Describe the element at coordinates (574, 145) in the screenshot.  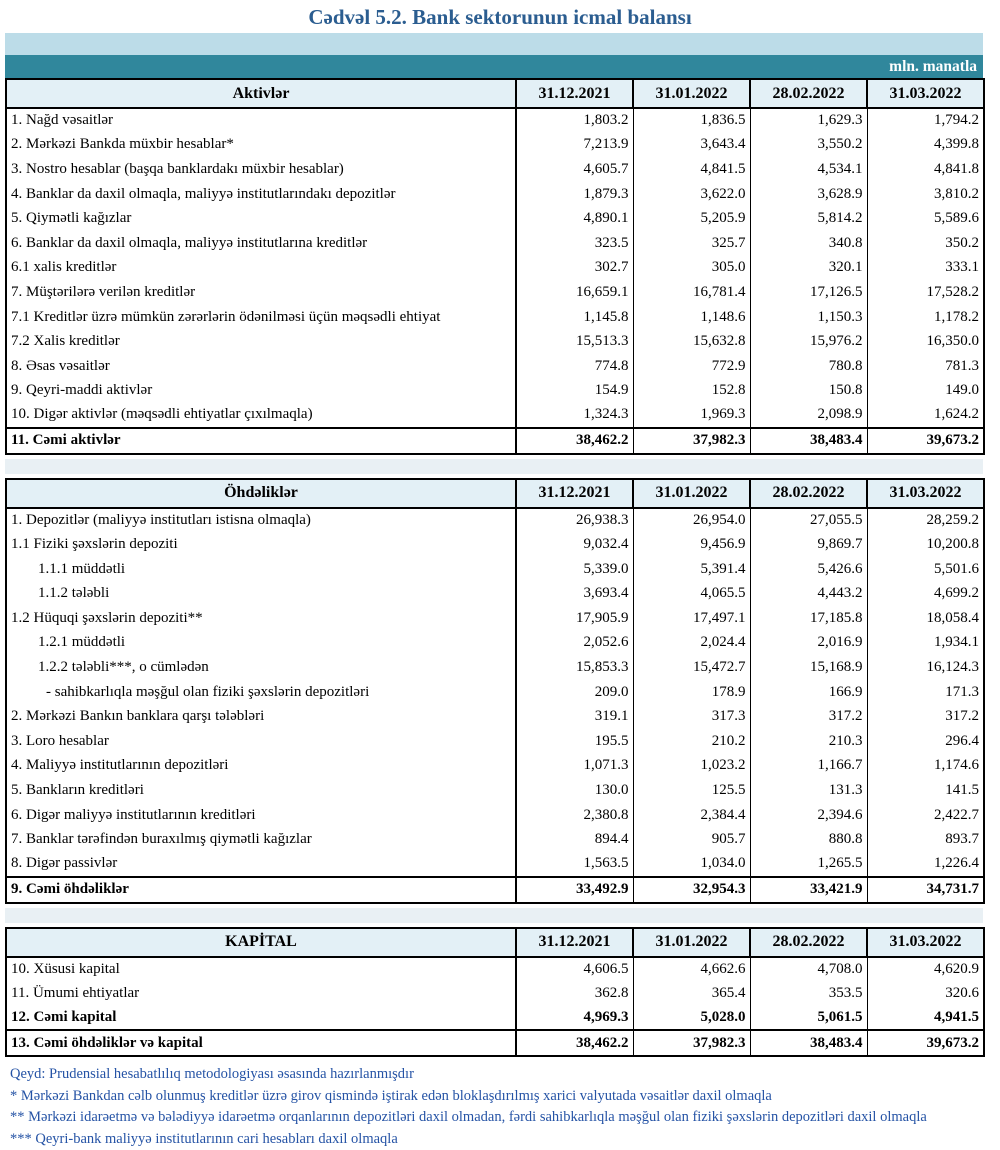
I see `row-value: 7,213.9` at that location.